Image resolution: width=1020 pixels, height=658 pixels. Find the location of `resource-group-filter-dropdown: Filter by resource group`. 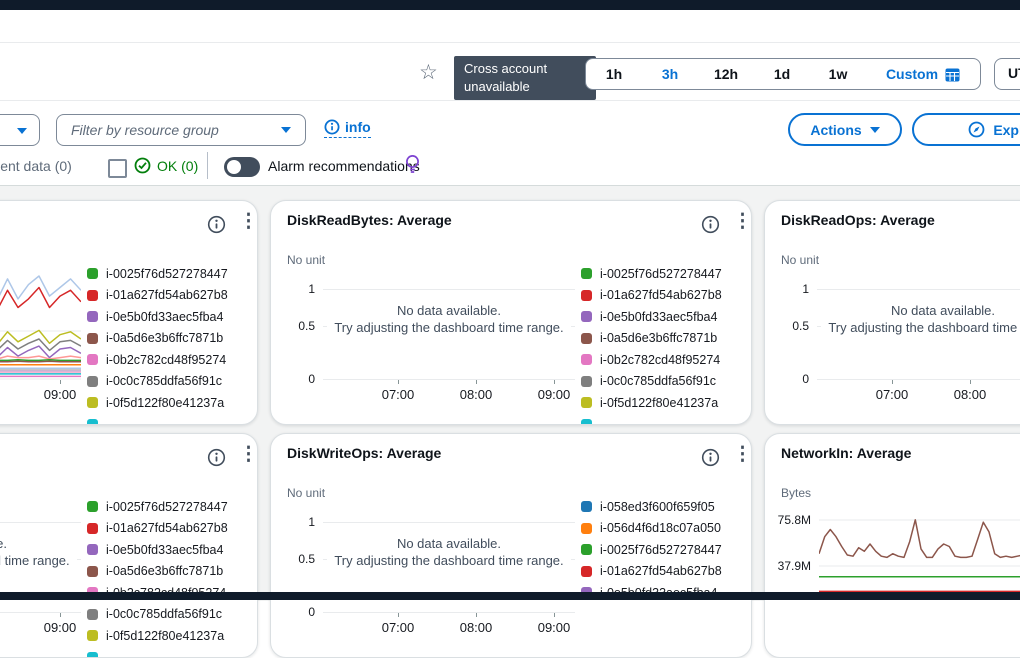

resource-group-filter-dropdown: Filter by resource group is located at coordinates (181, 130).